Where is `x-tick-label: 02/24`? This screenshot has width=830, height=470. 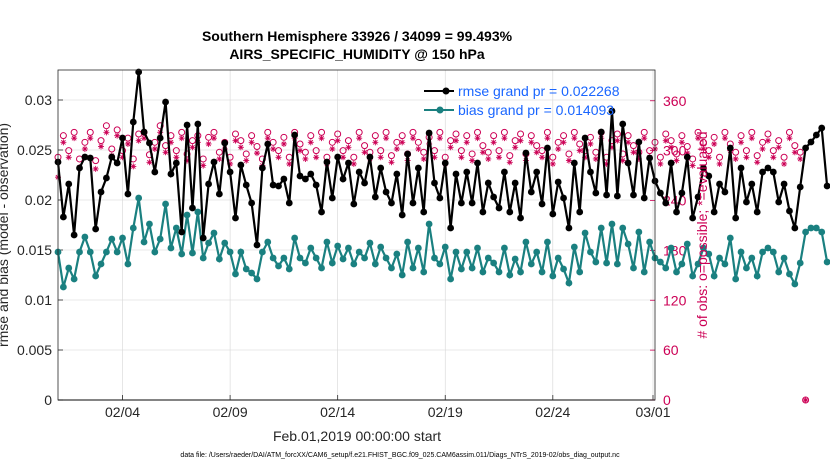
x-tick-label: 02/24 is located at coordinates (552, 412).